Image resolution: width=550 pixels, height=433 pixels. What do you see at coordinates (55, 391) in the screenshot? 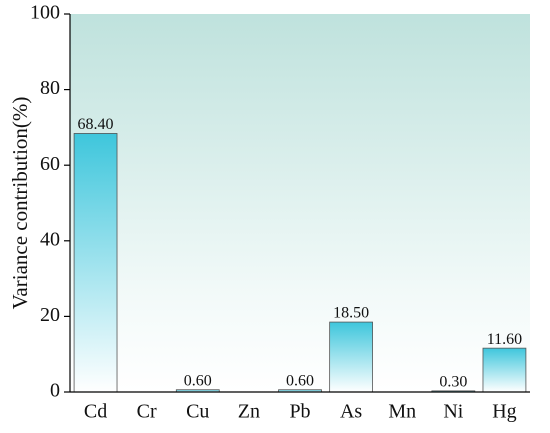
I see `y-tick-label: 0` at bounding box center [55, 391].